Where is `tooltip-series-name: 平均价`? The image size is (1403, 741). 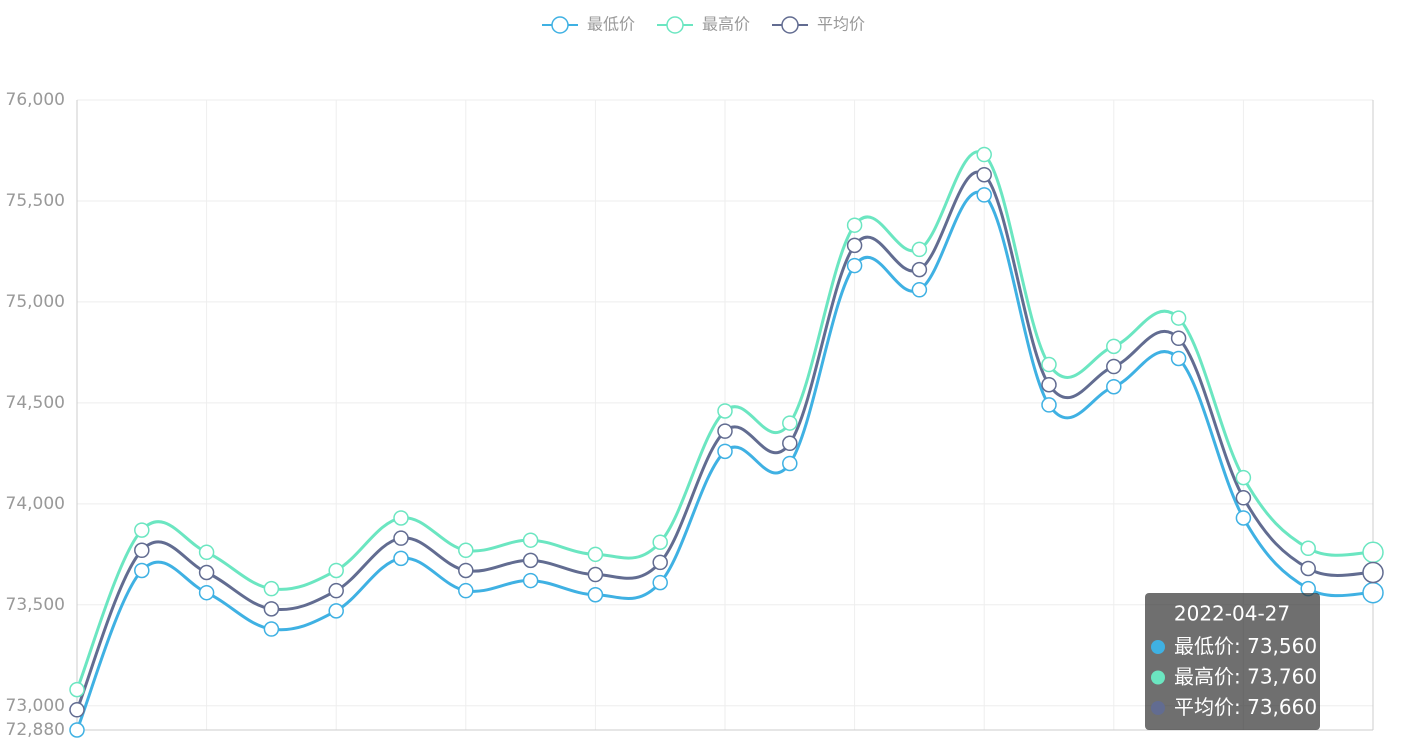
tooltip-series-name: 平均价 is located at coordinates (1204, 707).